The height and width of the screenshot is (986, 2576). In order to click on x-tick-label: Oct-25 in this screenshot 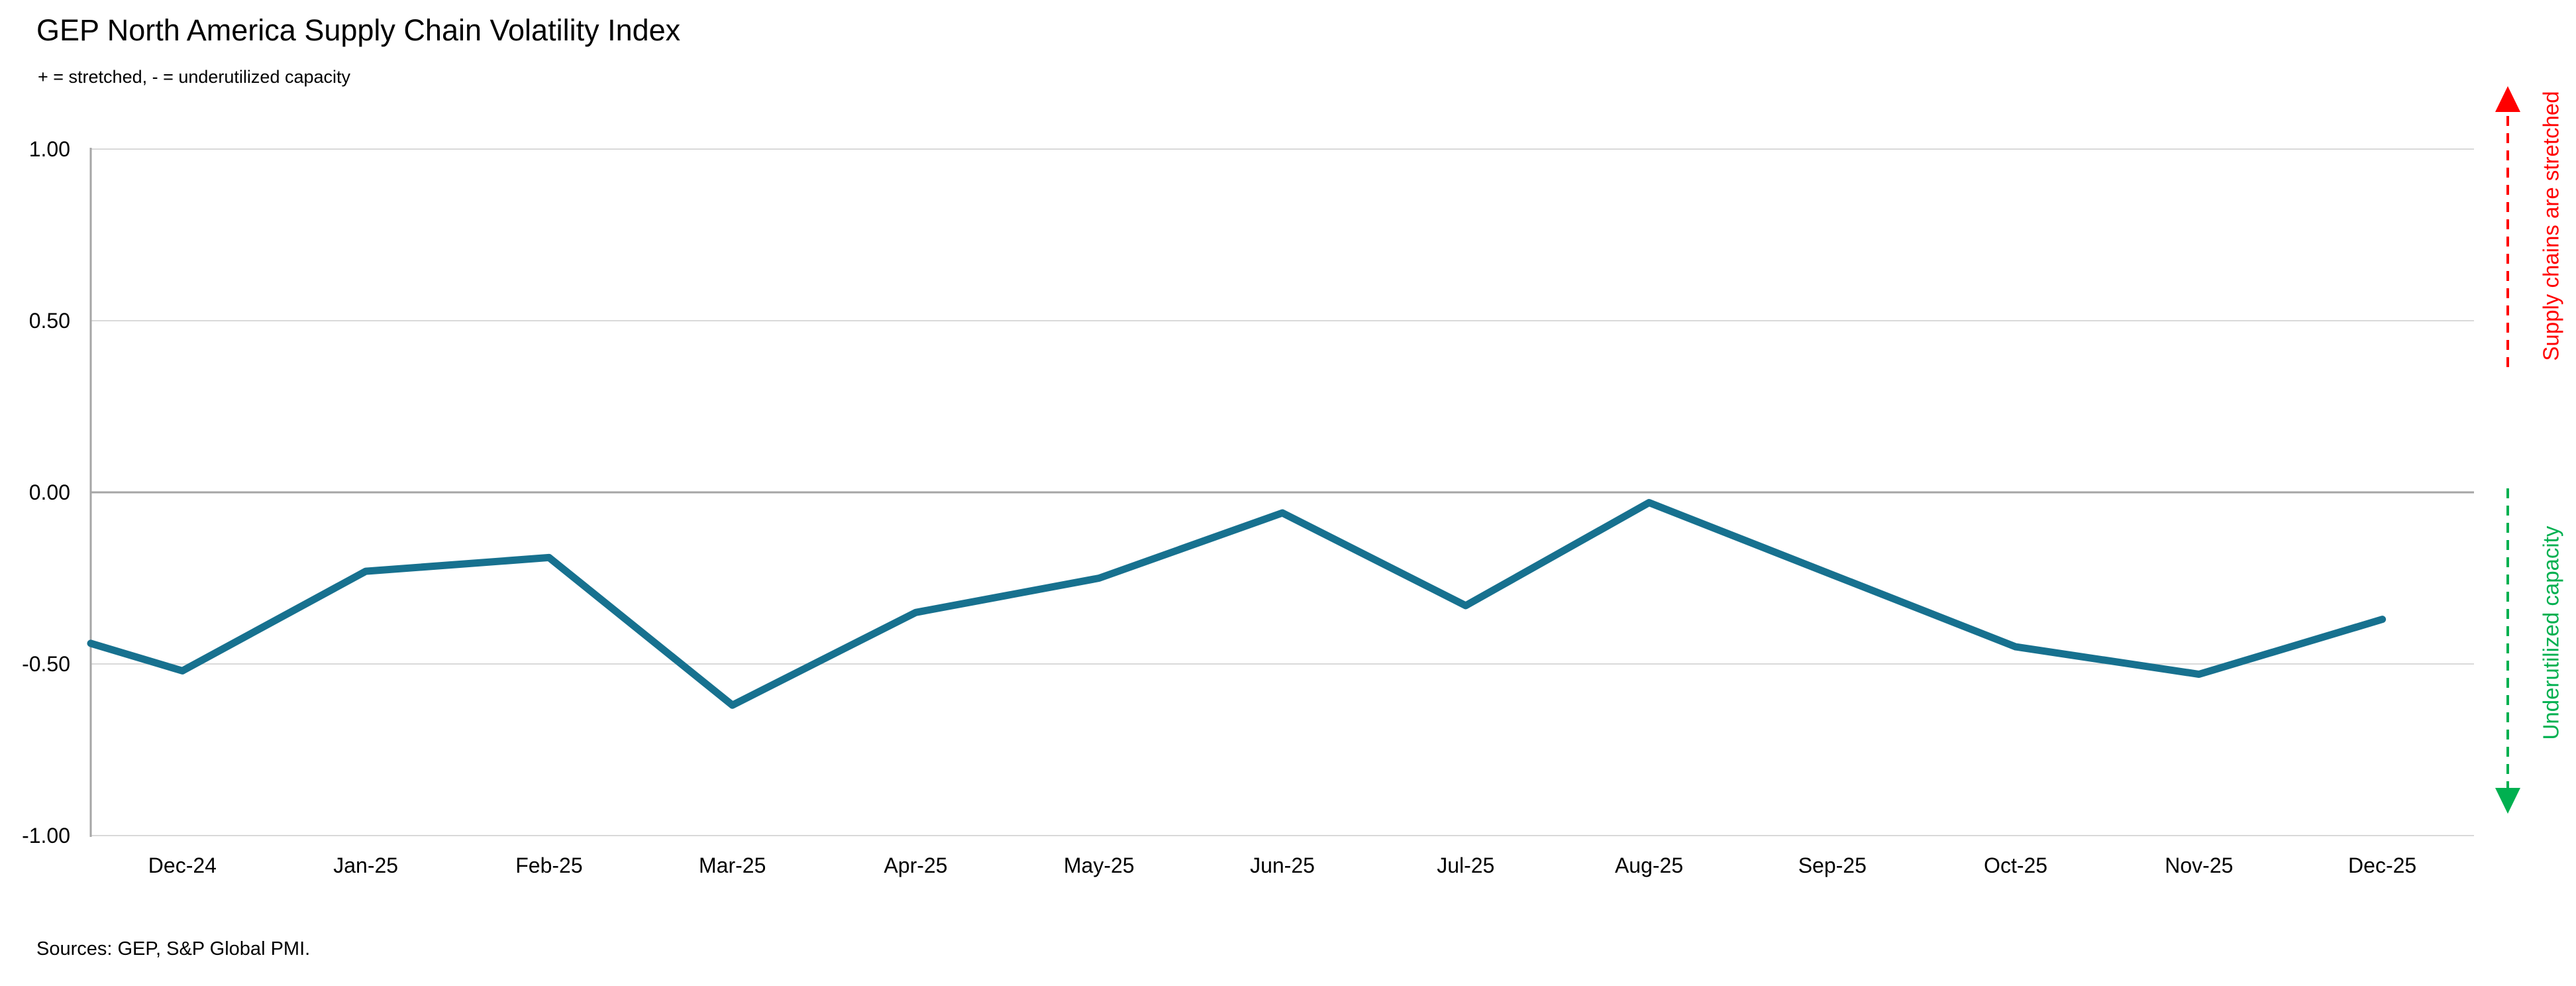, I will do `click(2016, 865)`.